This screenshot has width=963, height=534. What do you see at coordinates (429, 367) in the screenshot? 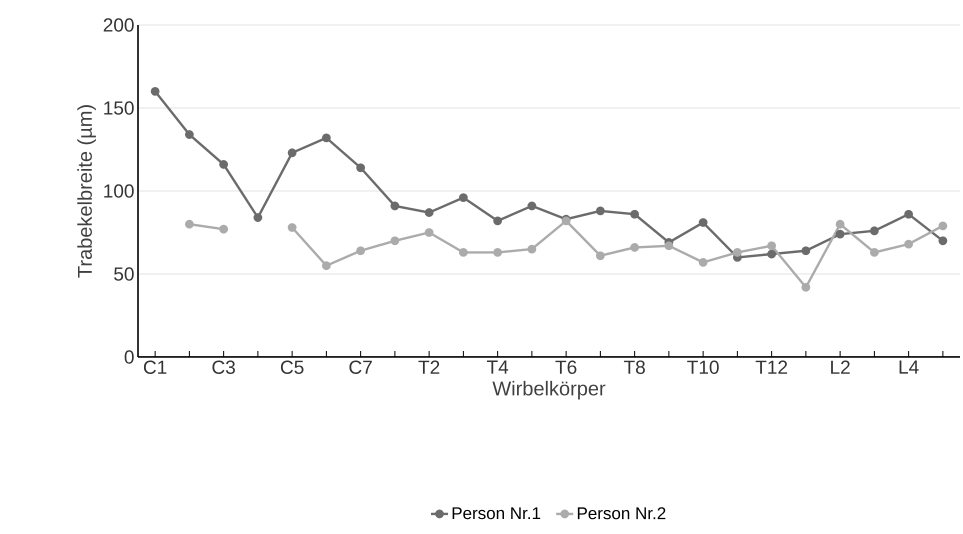
I see `x-tick-label: T2` at bounding box center [429, 367].